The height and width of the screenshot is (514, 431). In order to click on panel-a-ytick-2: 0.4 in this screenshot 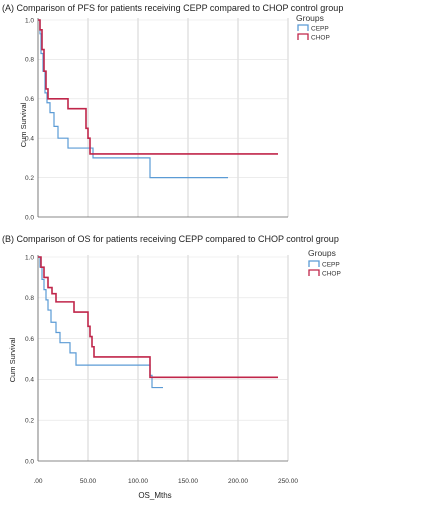, I will do `click(29, 139)`.